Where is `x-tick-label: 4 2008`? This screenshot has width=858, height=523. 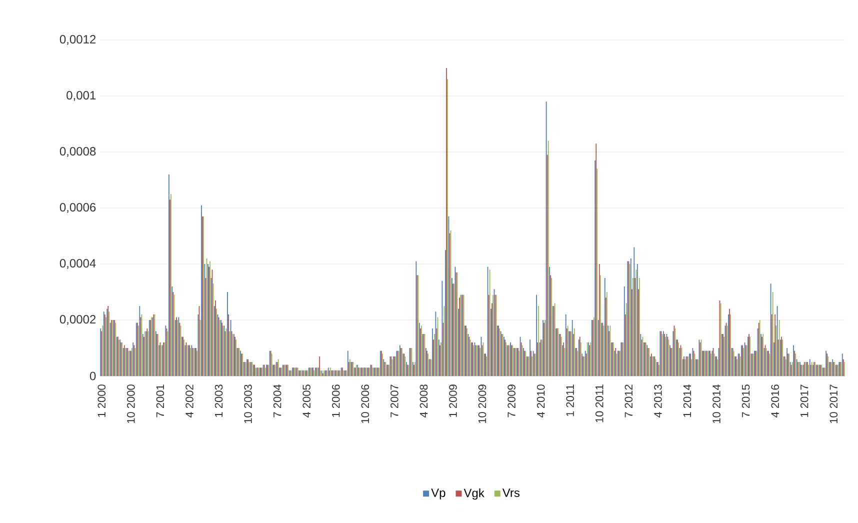 x-tick-label: 4 2008 is located at coordinates (424, 401).